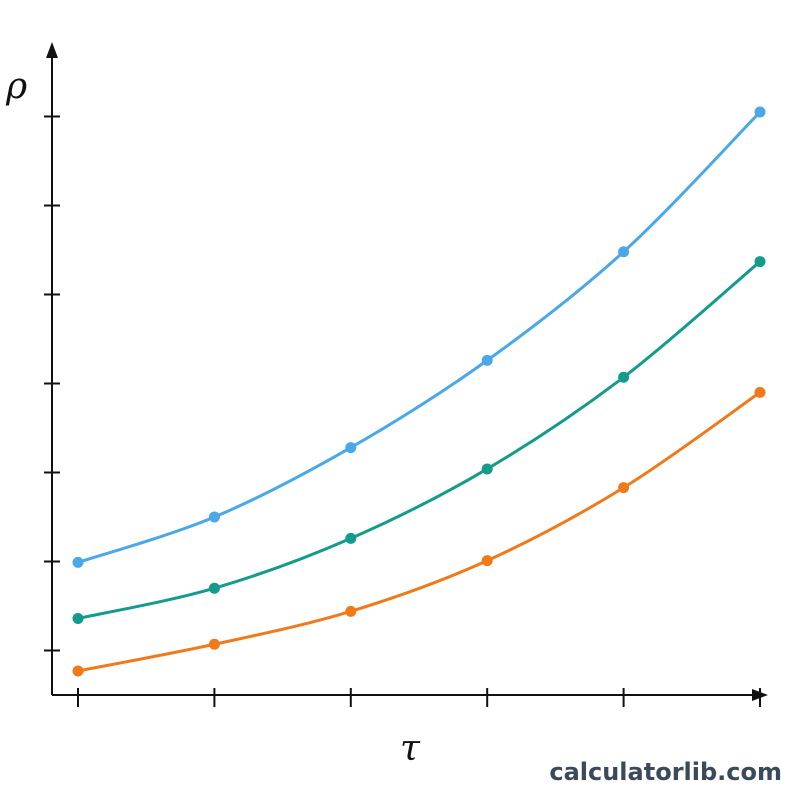 Image resolution: width=800 pixels, height=800 pixels. Describe the element at coordinates (410, 748) in the screenshot. I see `x-axis-label: τ` at that location.